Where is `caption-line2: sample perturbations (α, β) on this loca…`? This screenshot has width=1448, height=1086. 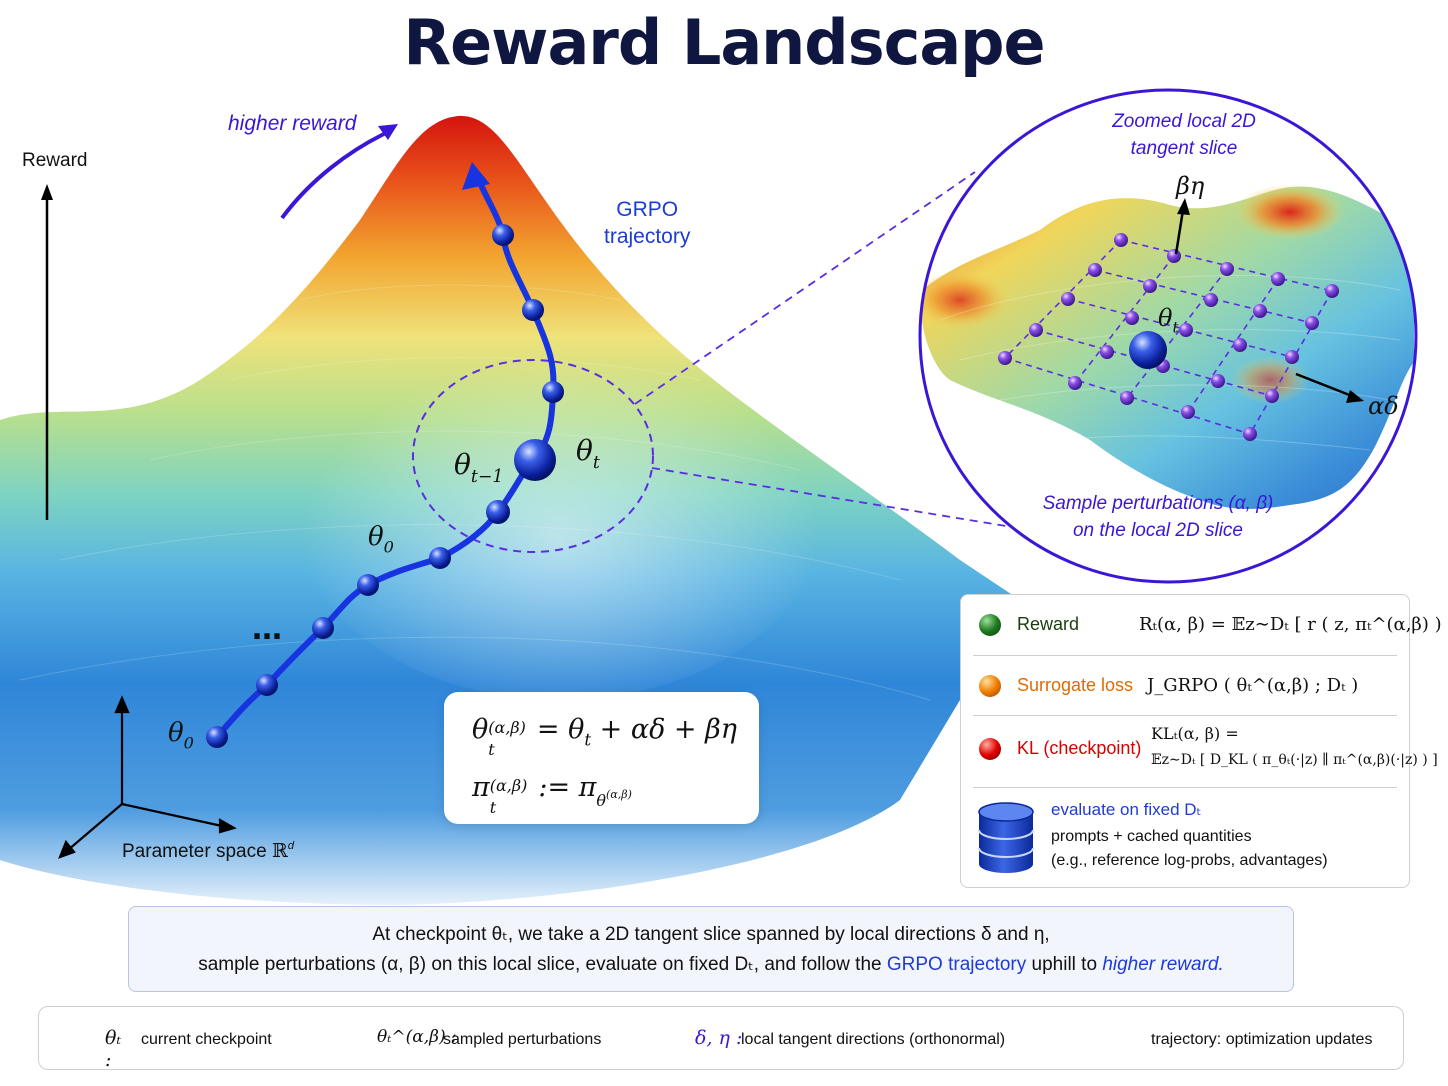 caption-line2: sample perturbations (α, β) on this loca… is located at coordinates (711, 964).